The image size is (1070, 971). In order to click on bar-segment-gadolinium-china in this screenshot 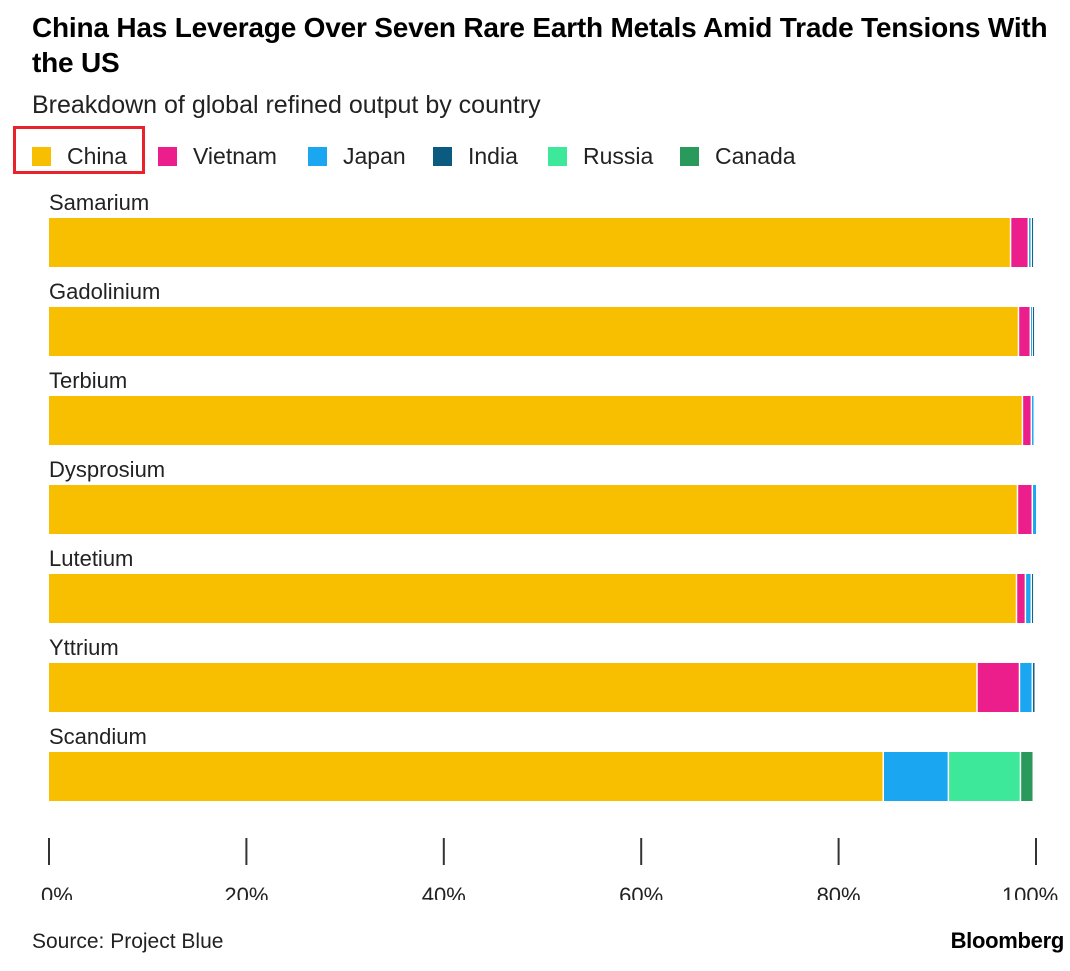, I will do `click(533, 331)`.